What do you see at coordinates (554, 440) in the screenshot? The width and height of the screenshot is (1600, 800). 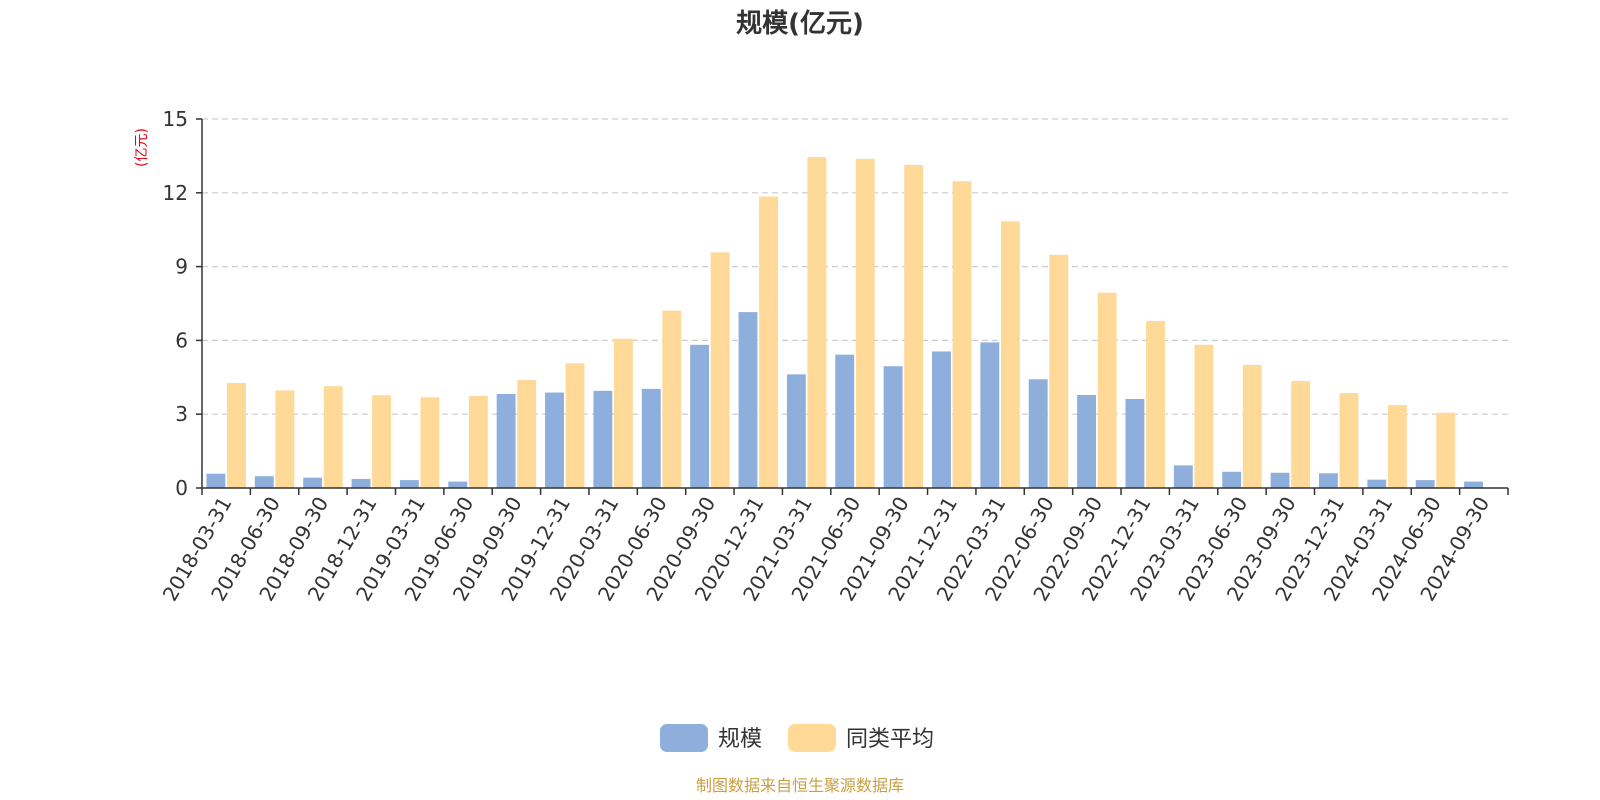 I see `bar-规模-2019-12-31` at bounding box center [554, 440].